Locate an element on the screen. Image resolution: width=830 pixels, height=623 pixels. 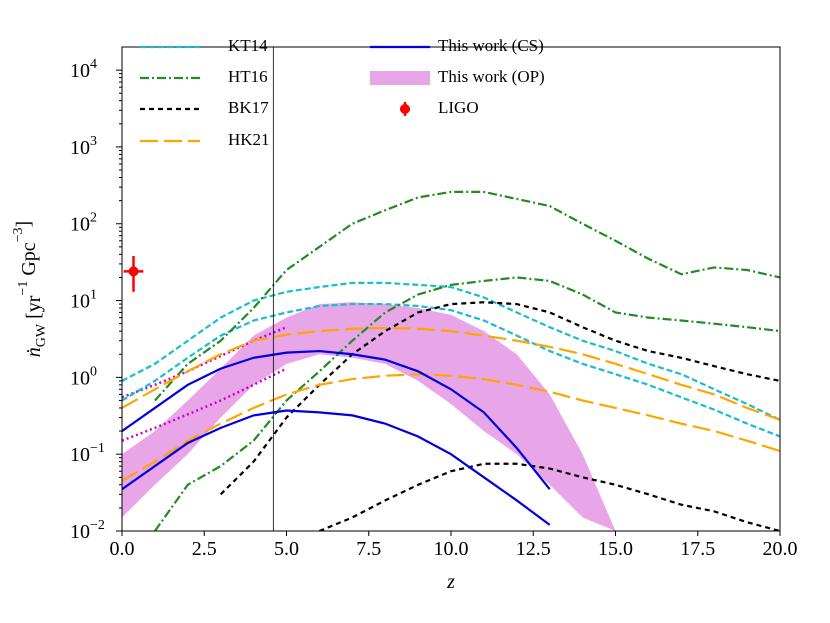
legend-label: HK21 is located at coordinates (249, 139).